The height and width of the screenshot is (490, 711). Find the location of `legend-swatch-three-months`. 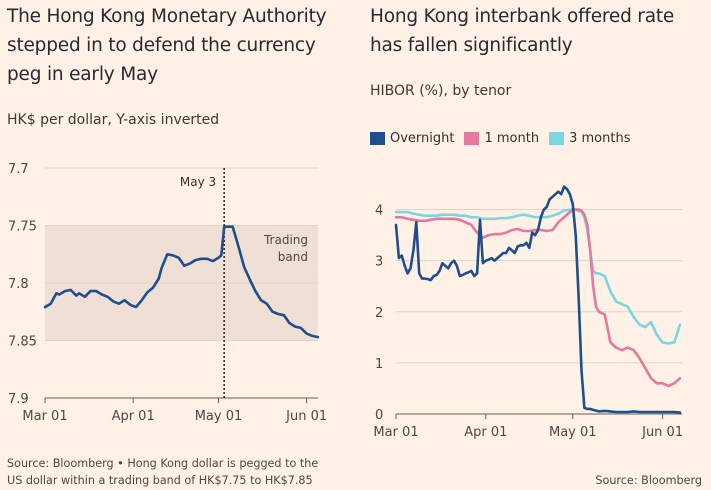

legend-swatch-three-months is located at coordinates (557, 138).